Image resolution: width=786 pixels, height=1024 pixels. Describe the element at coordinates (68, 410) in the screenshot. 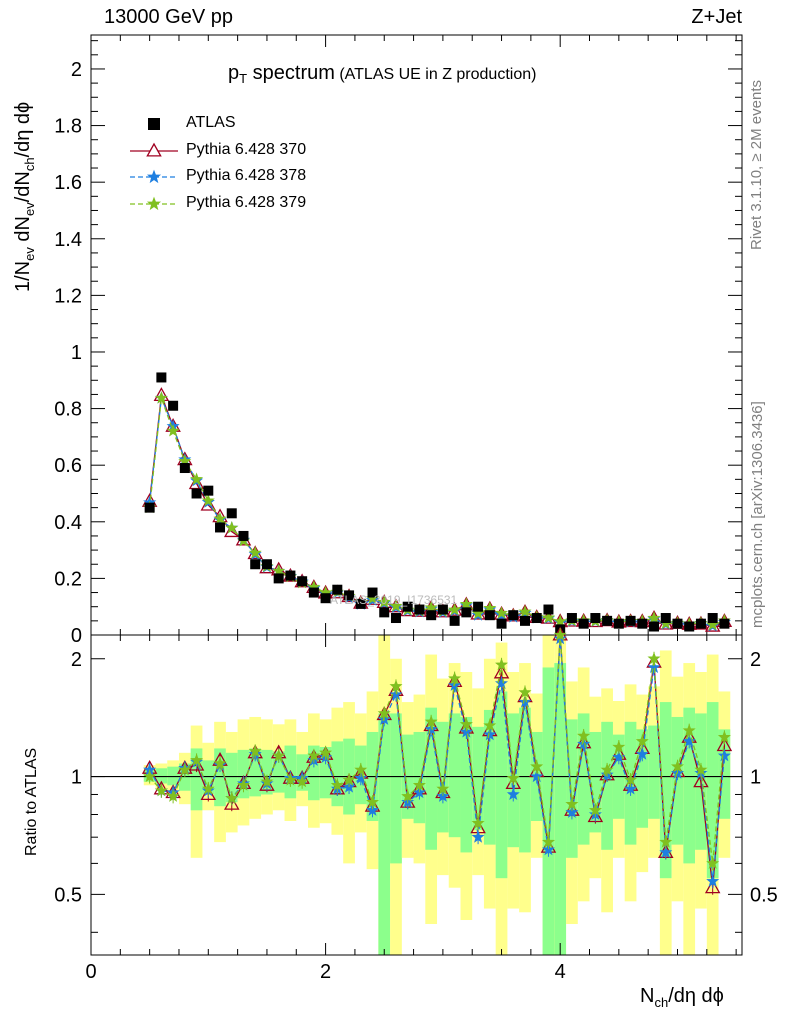

I see `y-tick-label: 0.8` at that location.